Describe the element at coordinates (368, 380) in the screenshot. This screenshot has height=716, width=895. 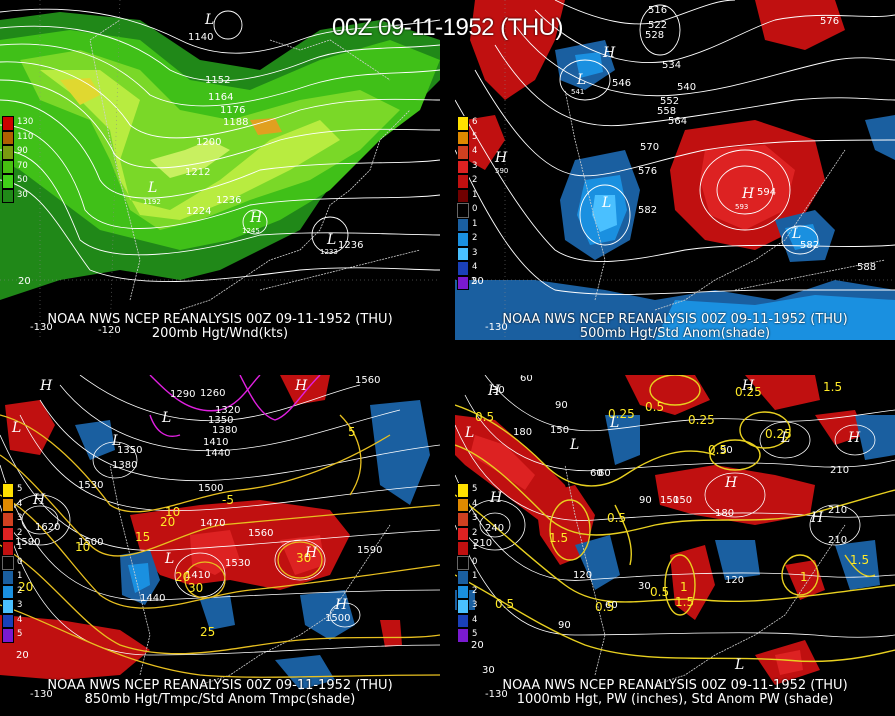
I see `contour-label: 1560` at that location.